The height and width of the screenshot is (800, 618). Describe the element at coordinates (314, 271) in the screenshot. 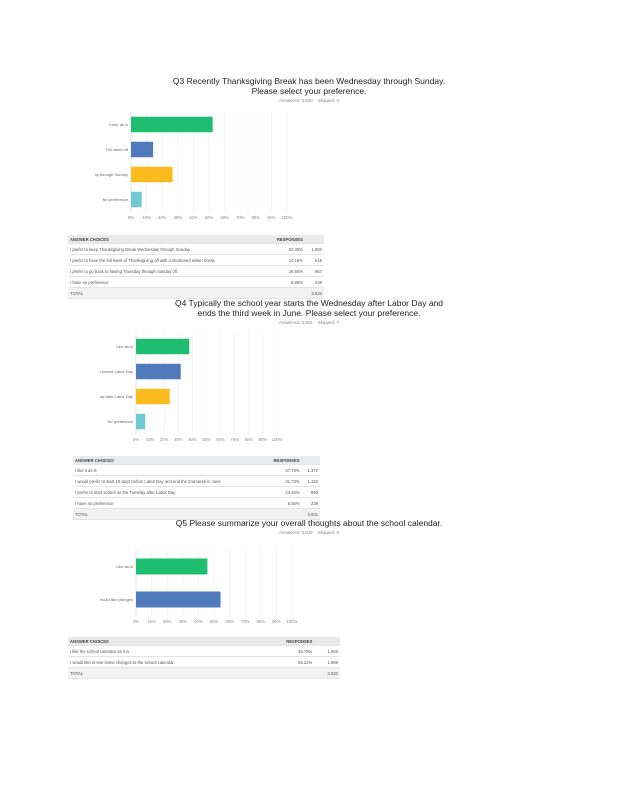

I see `answer-count: 967` at that location.